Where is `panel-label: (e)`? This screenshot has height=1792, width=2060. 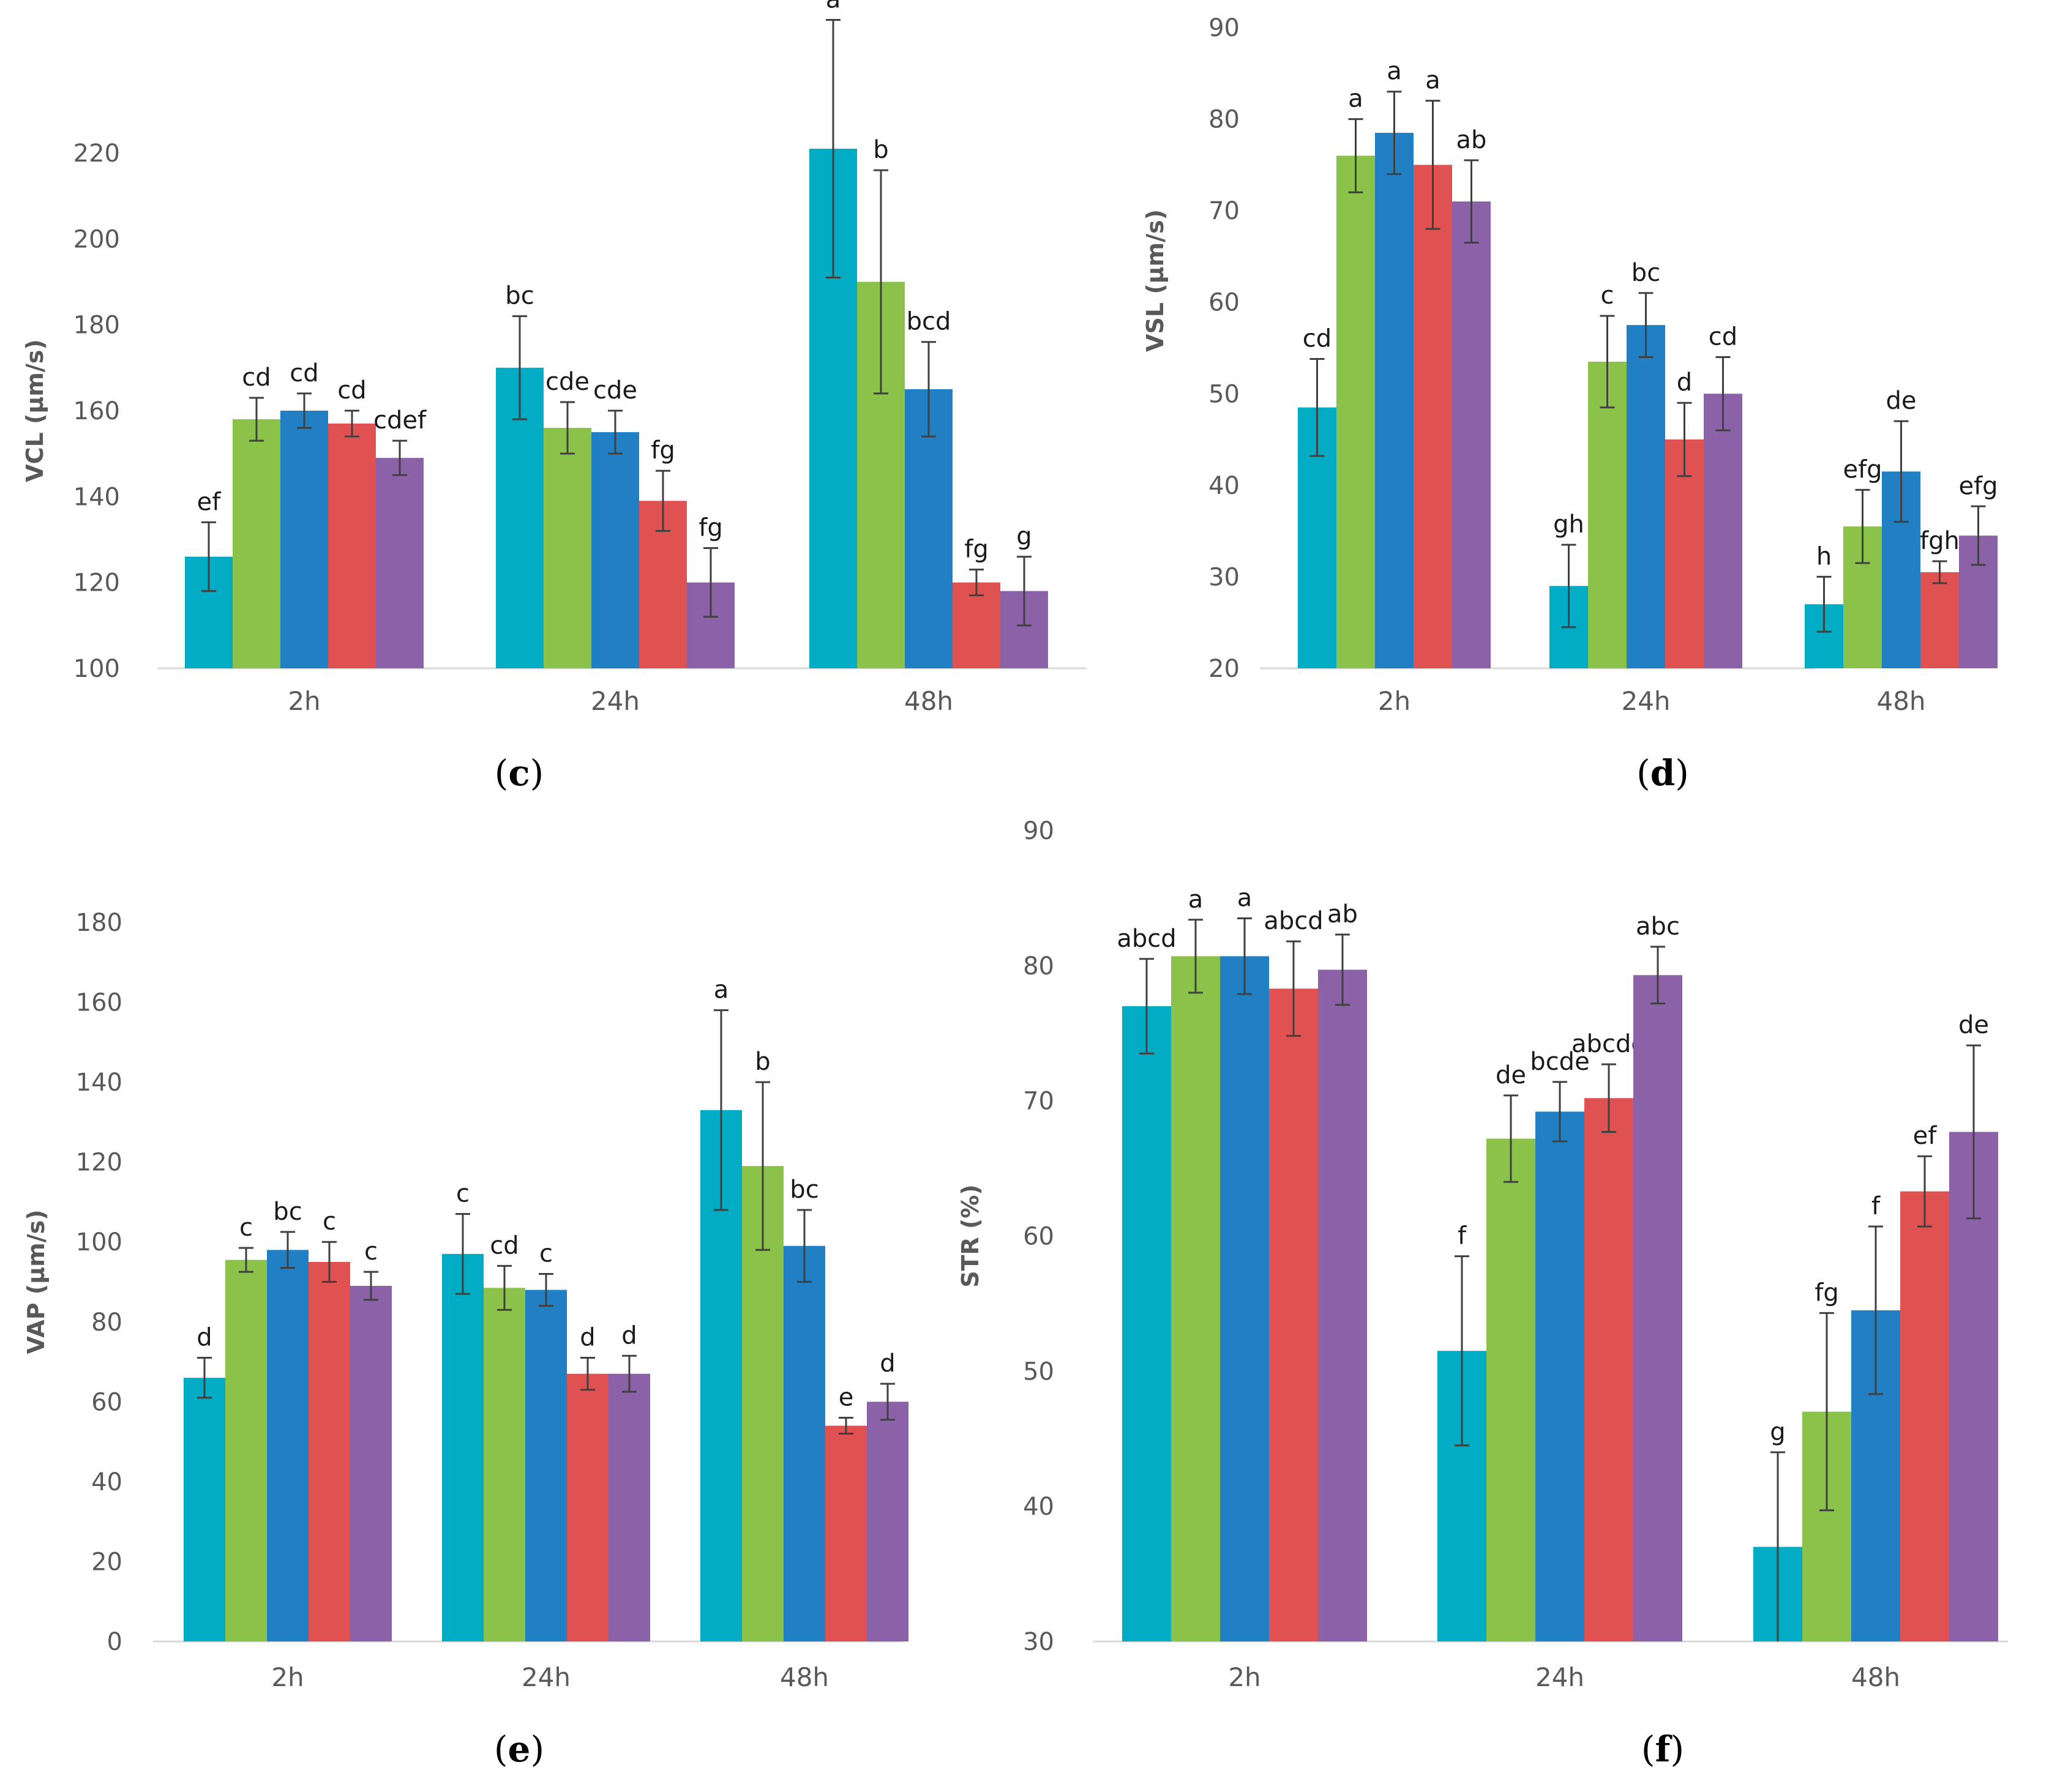 panel-label: (e) is located at coordinates (519, 1749).